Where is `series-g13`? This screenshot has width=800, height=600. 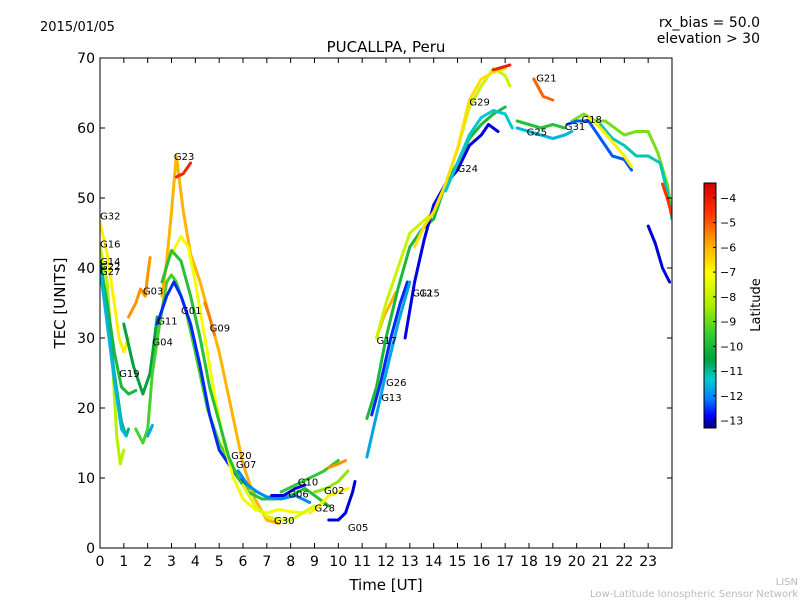
series-g13 is located at coordinates (388, 369).